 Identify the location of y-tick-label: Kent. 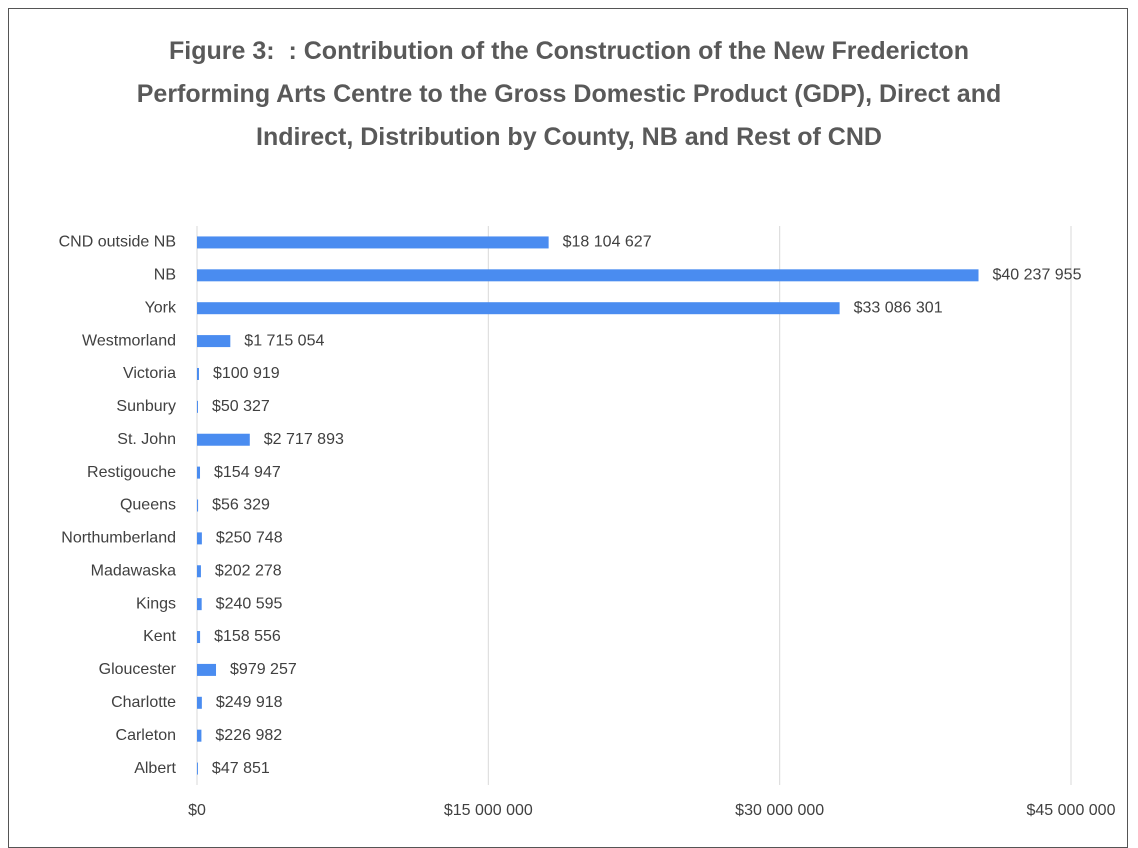
(159, 636).